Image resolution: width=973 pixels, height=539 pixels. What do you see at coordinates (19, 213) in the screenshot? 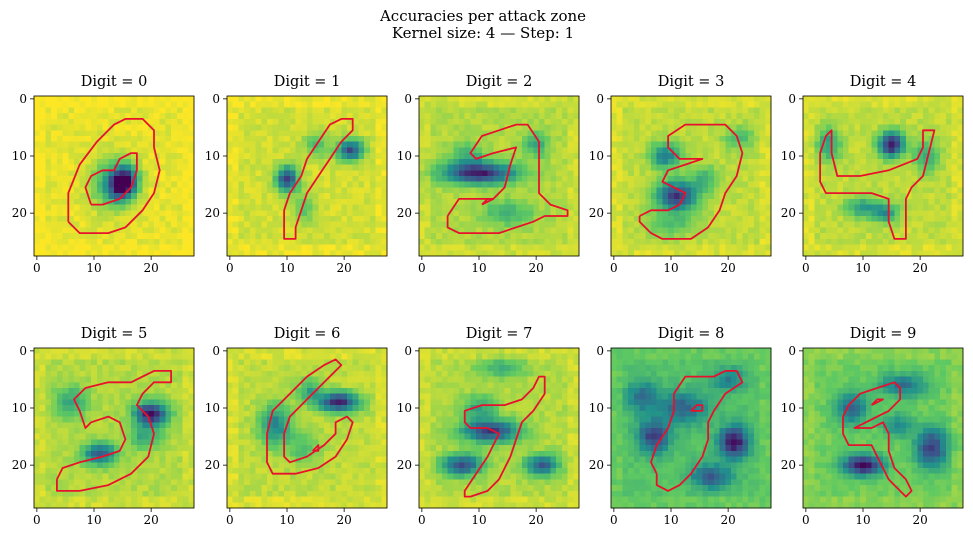
I see `y-tick-label: 20` at bounding box center [19, 213].